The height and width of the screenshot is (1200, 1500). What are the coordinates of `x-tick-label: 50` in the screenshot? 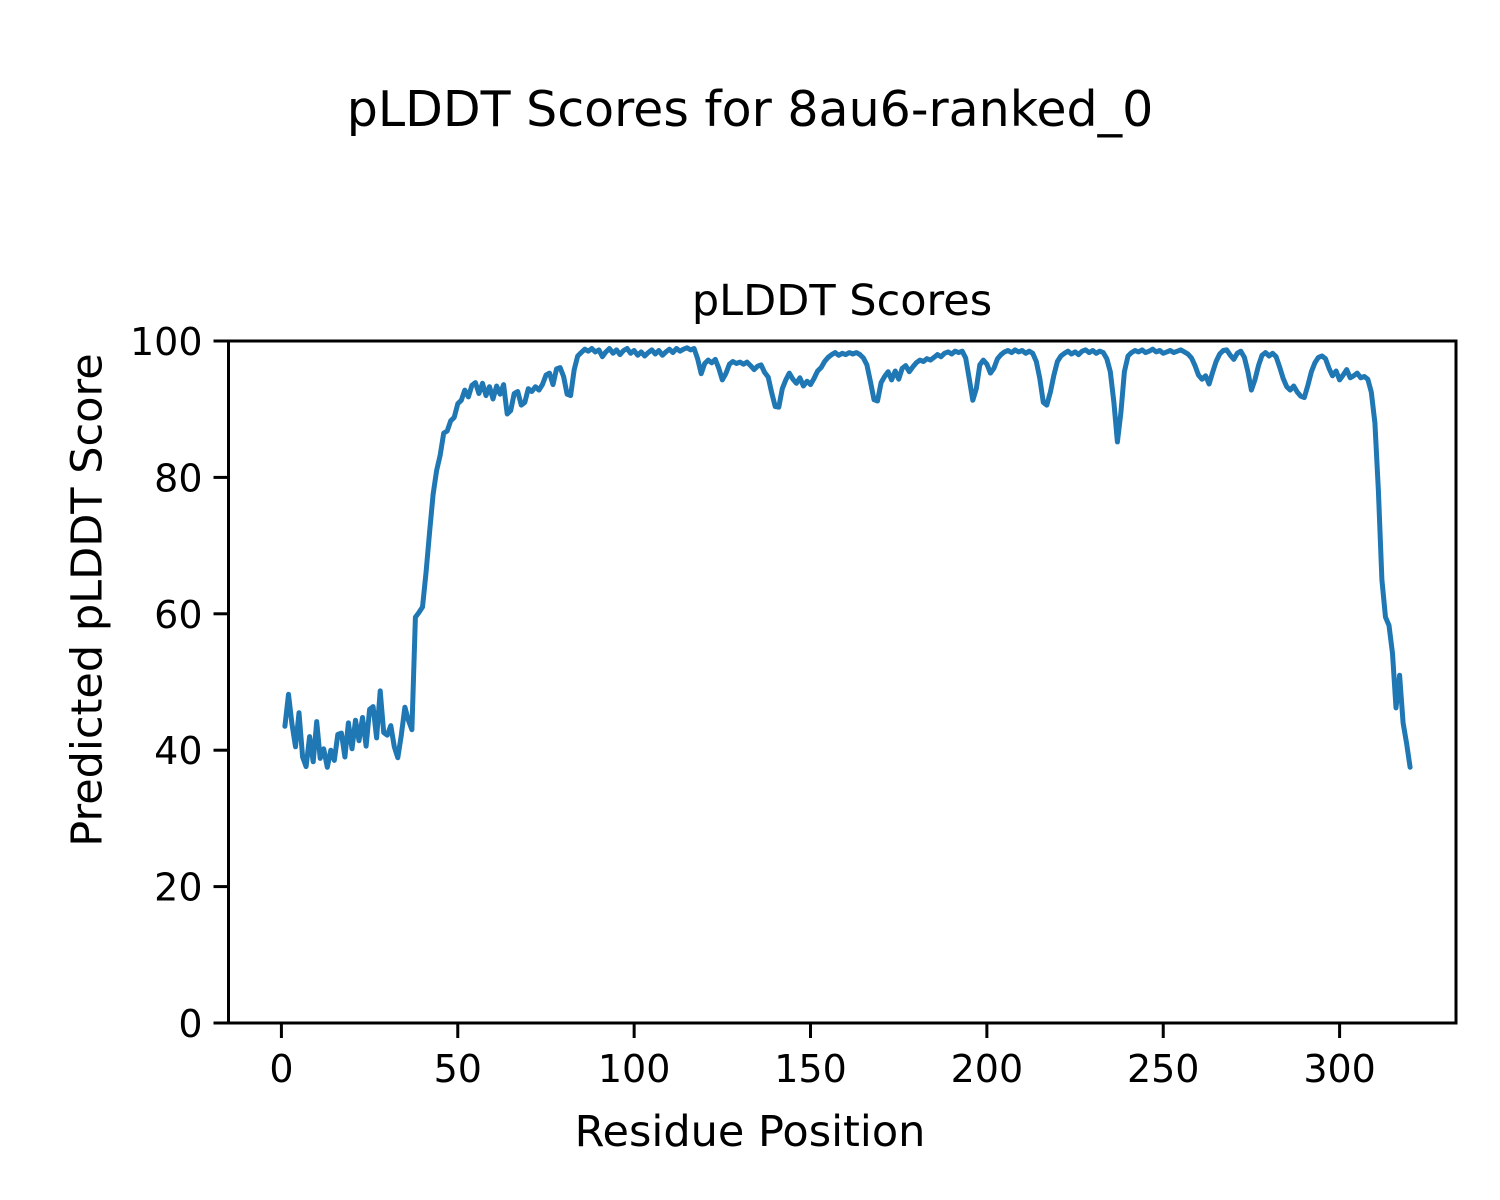 It's located at (458, 1069).